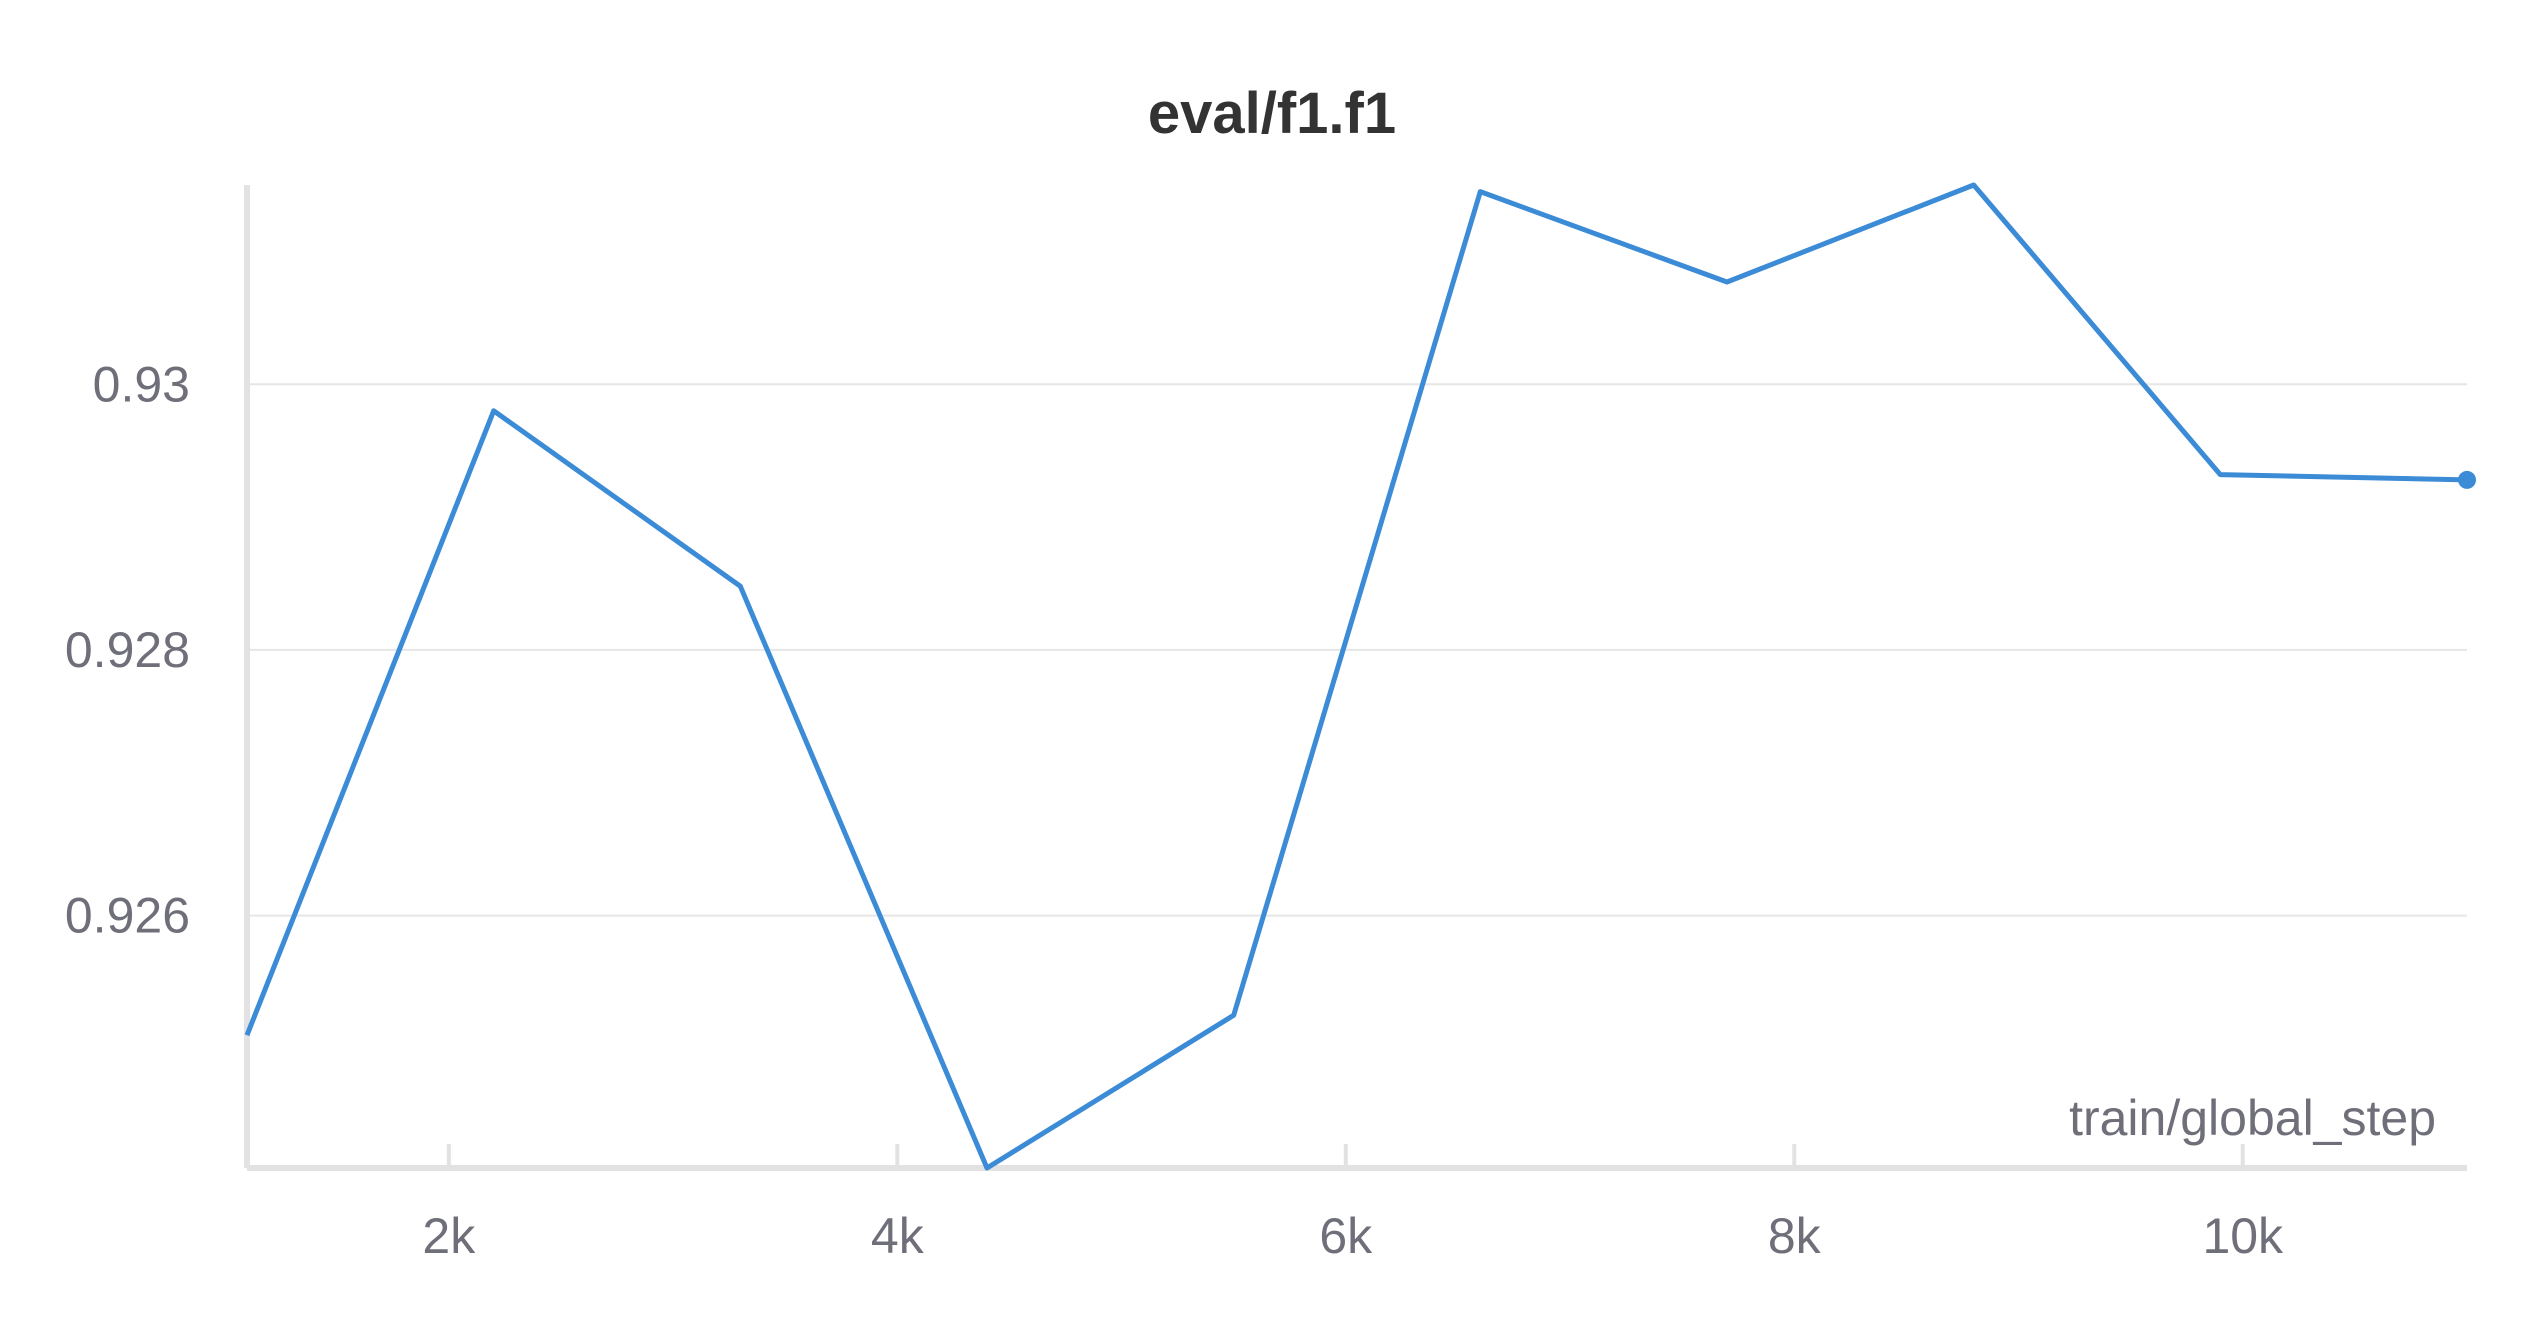 This screenshot has width=2528, height=1328. Describe the element at coordinates (898, 1236) in the screenshot. I see `x-tick-label: 4k` at that location.